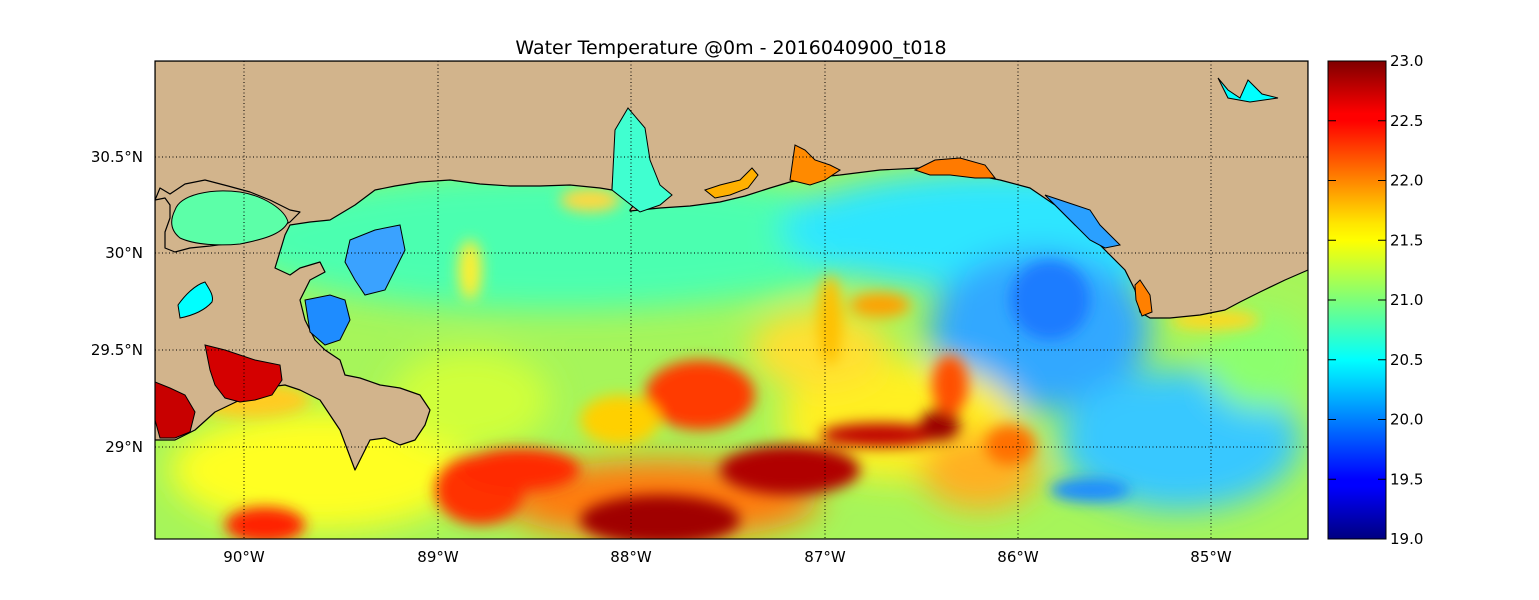 This screenshot has width=1539, height=600. Describe the element at coordinates (1357, 300) in the screenshot. I see `colorbar-gradient` at that location.